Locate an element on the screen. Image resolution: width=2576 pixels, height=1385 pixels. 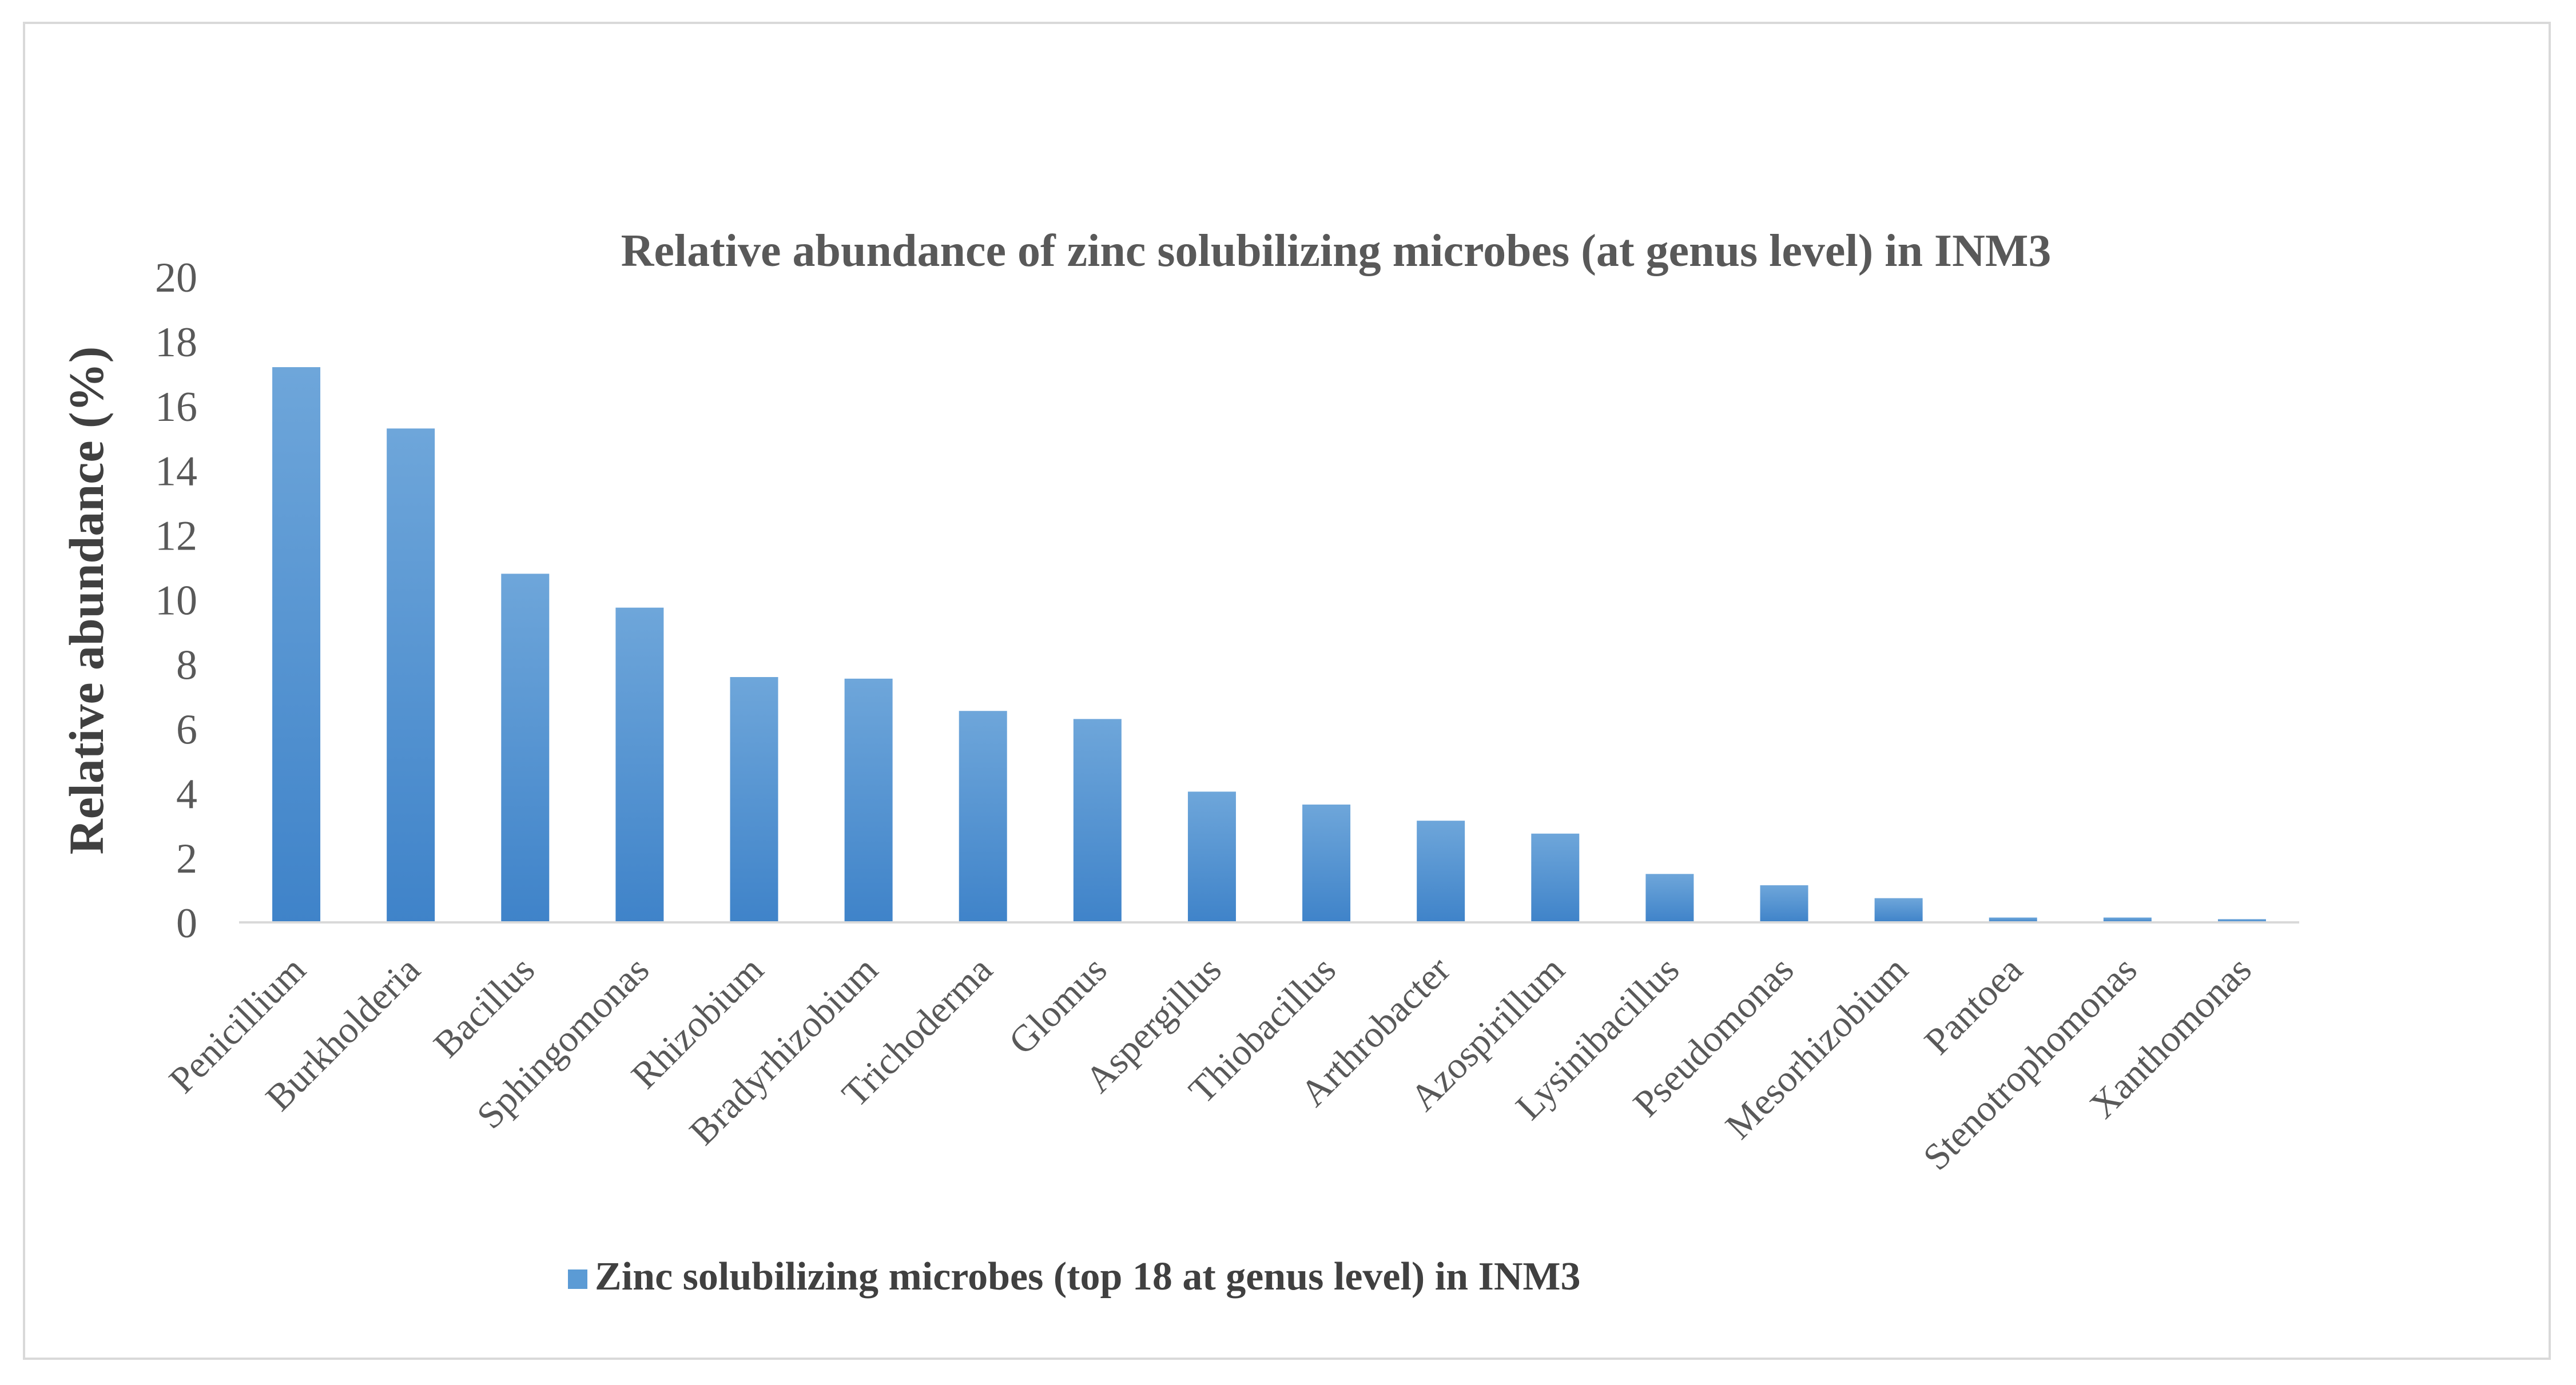
bar-penicillium is located at coordinates (297, 644).